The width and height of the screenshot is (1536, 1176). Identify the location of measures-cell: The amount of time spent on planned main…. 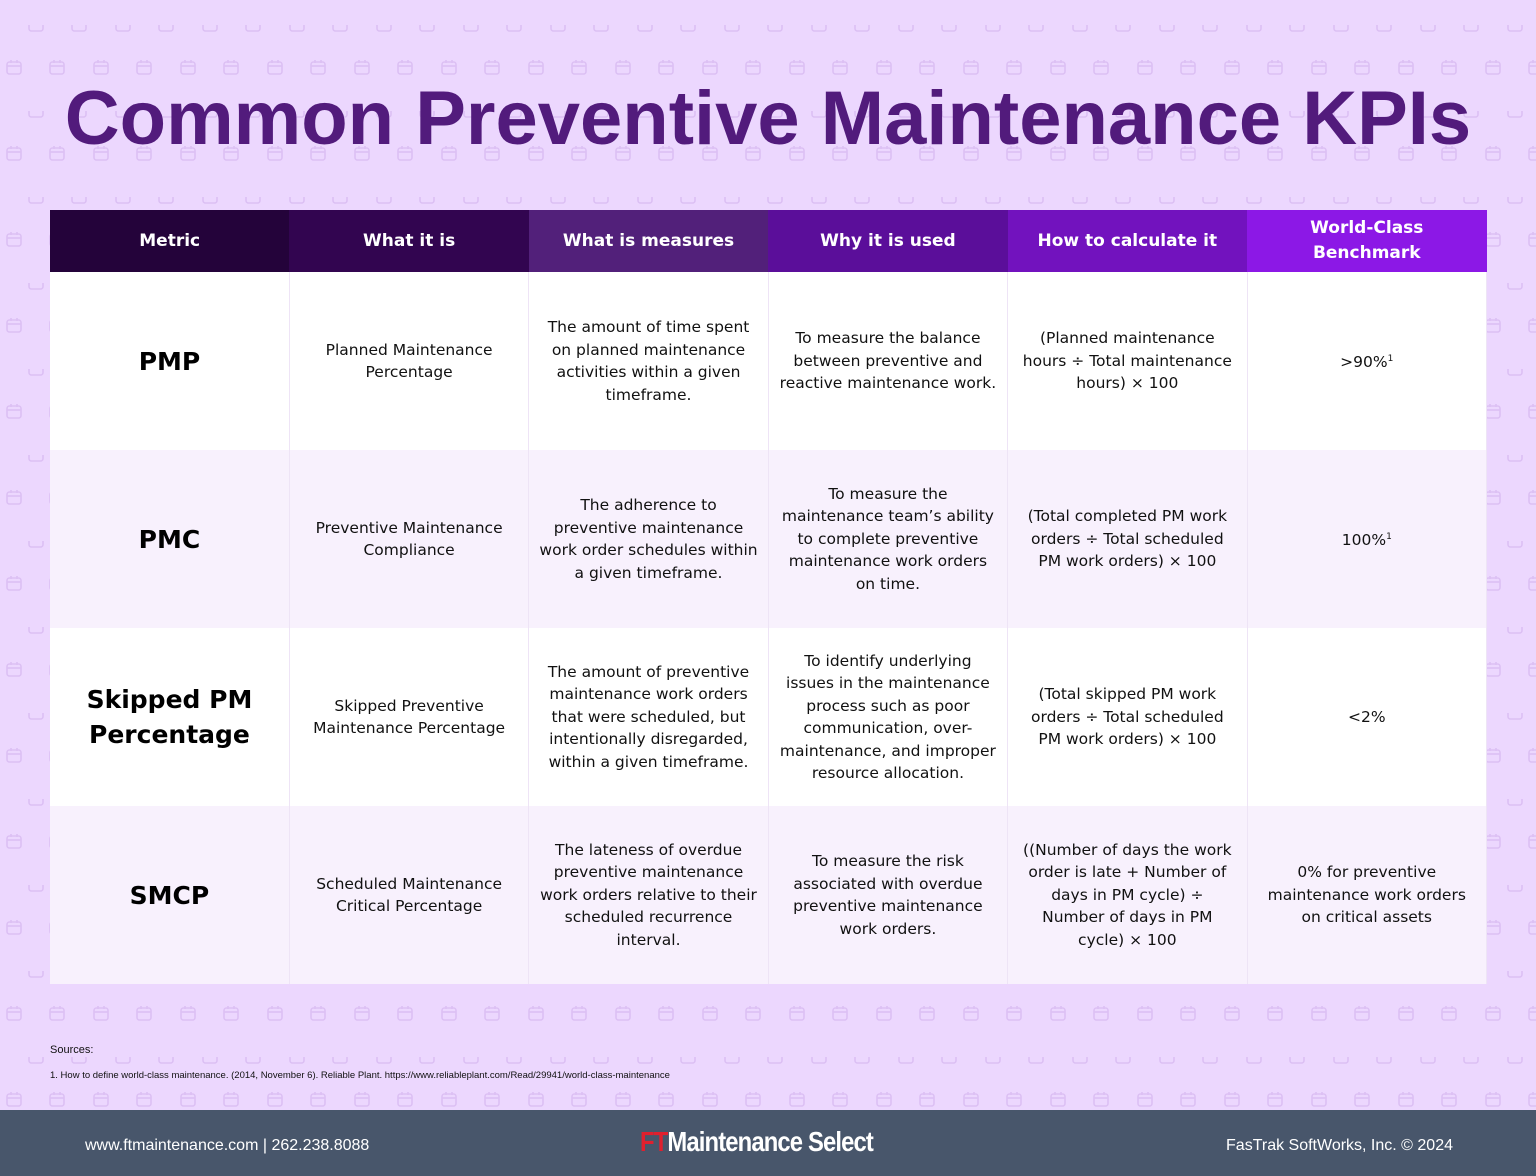
(648, 361).